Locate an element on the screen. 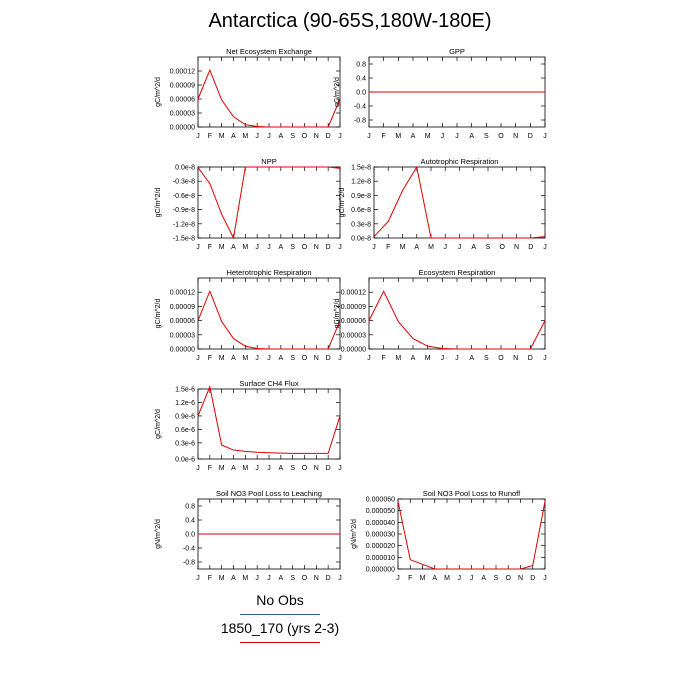 This screenshot has height=700, width=700. y-tick-label: 1.2e-8 is located at coordinates (361, 182).